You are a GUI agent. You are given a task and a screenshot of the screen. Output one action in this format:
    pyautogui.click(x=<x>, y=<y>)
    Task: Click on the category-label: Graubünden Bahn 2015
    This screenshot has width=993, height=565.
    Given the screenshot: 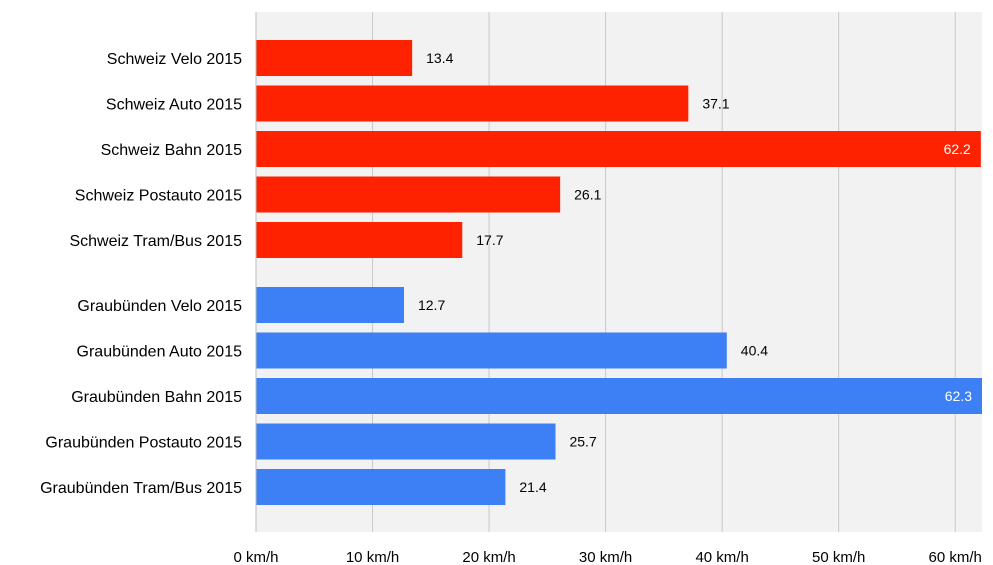 What is the action you would take?
    pyautogui.click(x=156, y=397)
    